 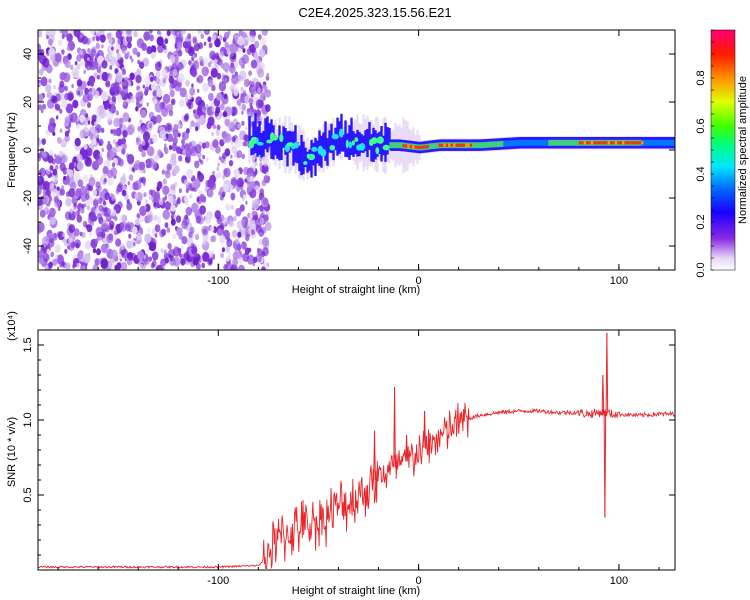 What do you see at coordinates (12, 150) in the screenshot?
I see `spectrogram-y-axis-label: Frequency (Hz)` at bounding box center [12, 150].